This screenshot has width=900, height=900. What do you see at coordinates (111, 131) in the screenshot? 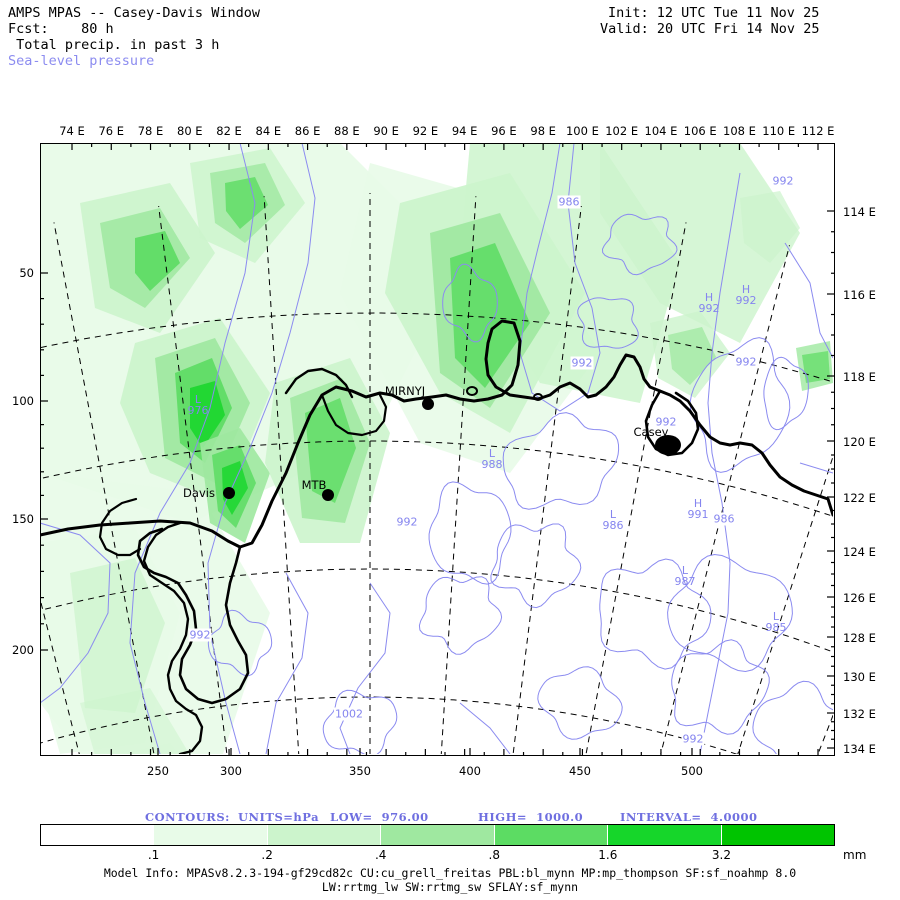
I see `top-axis-label: 76 E` at bounding box center [111, 131].